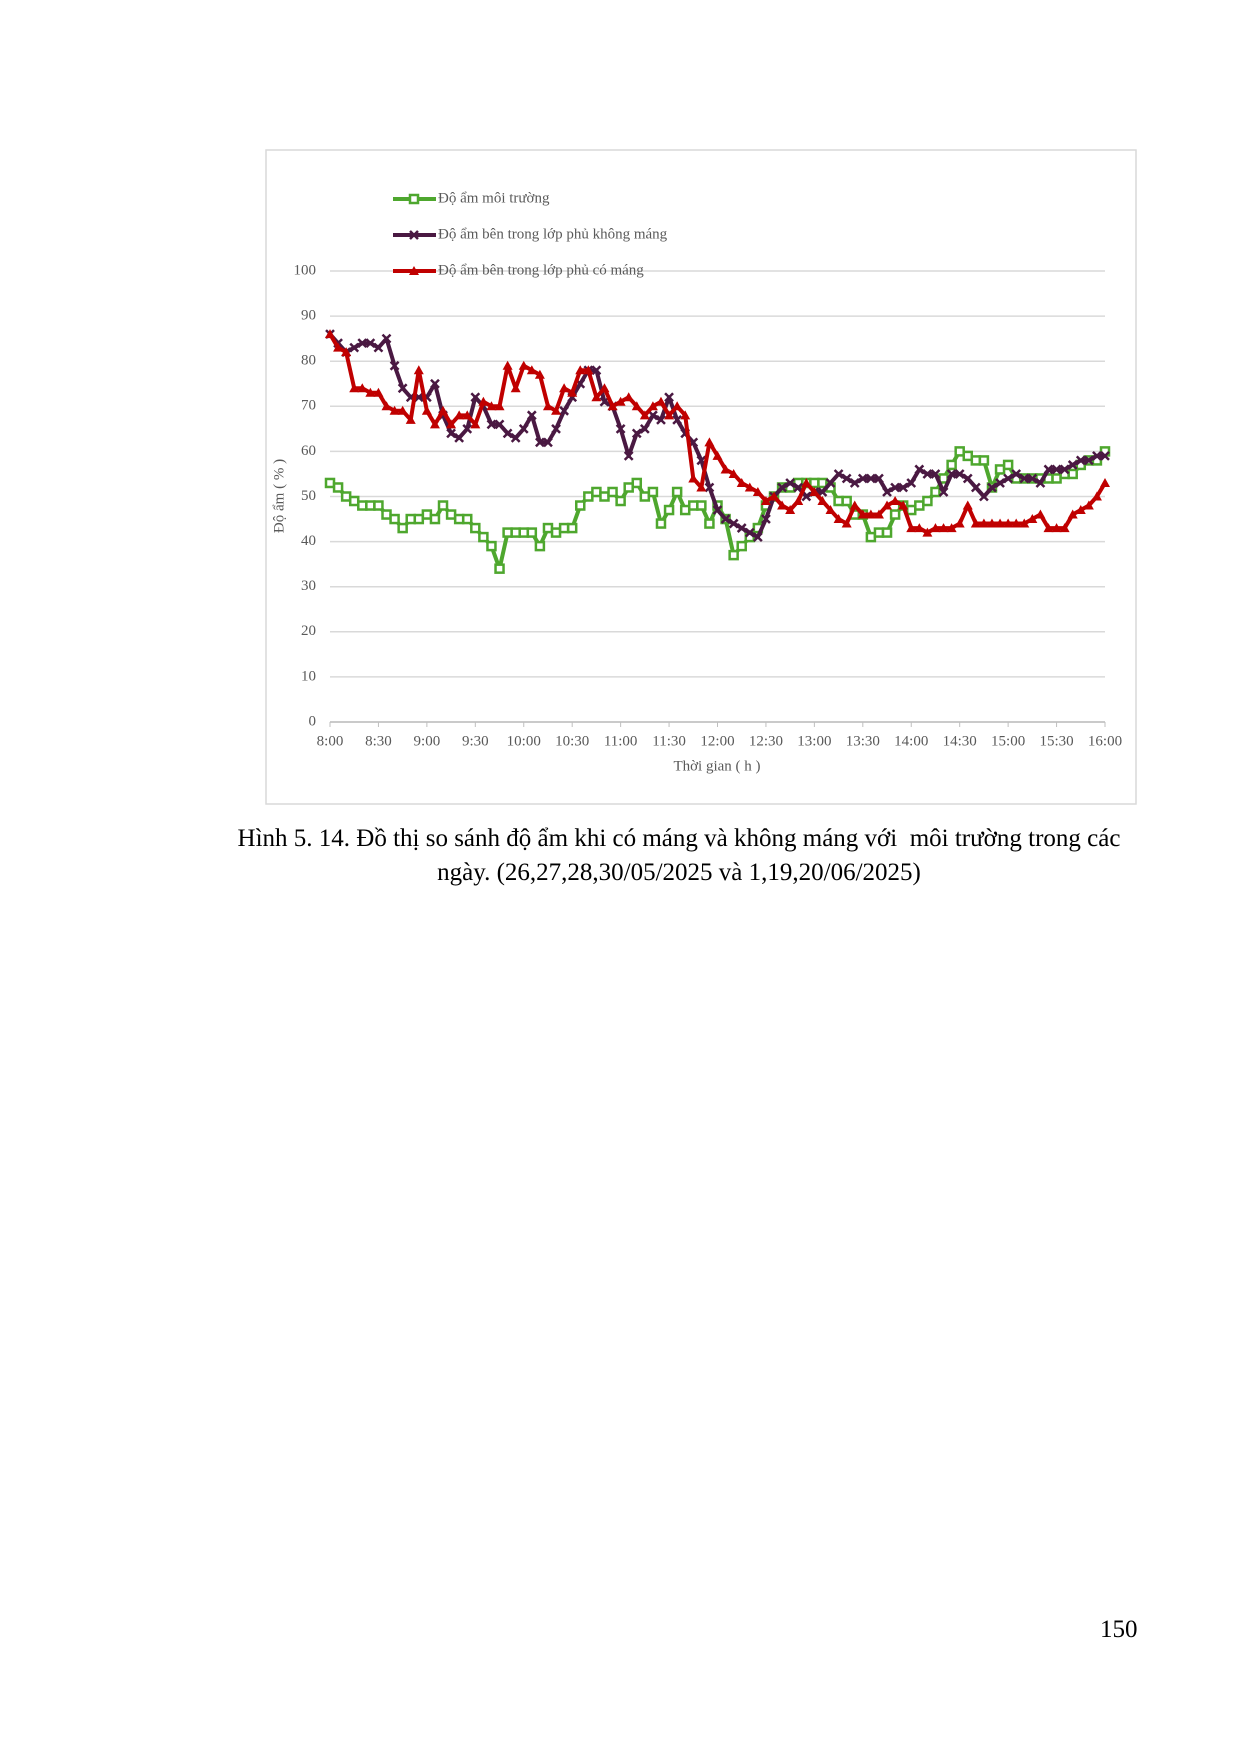 This screenshot has width=1240, height=1754. Describe the element at coordinates (330, 741) in the screenshot. I see `x-tick-label: 8:00` at that location.